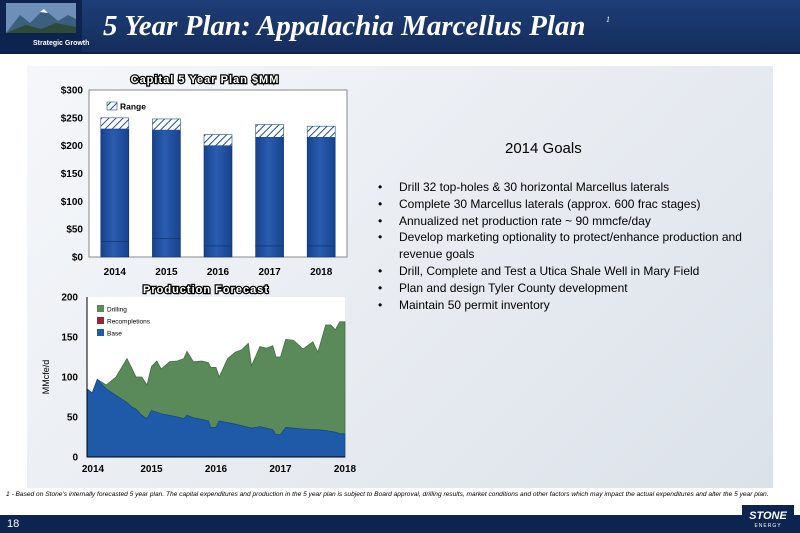 The image size is (800, 533). I want to click on page-number: 18, so click(13, 524).